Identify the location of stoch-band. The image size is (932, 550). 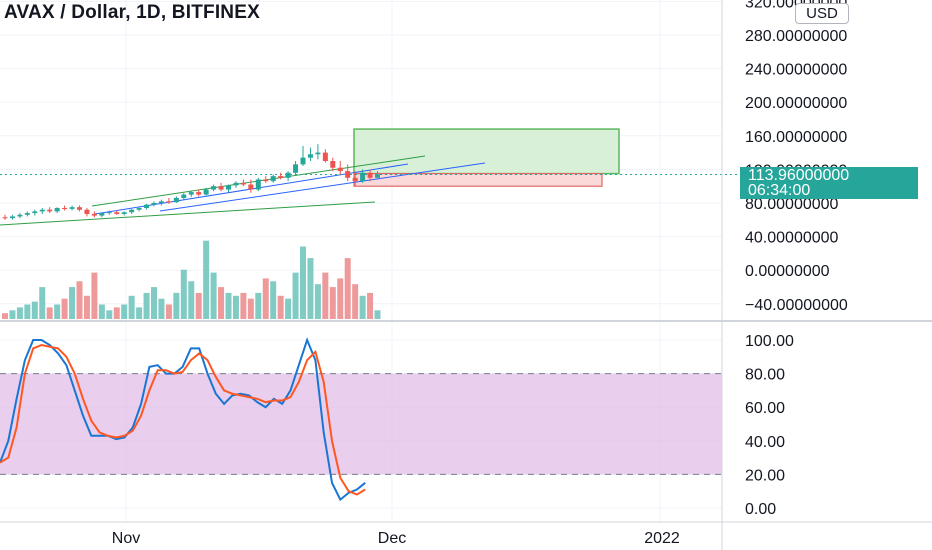
(361, 424).